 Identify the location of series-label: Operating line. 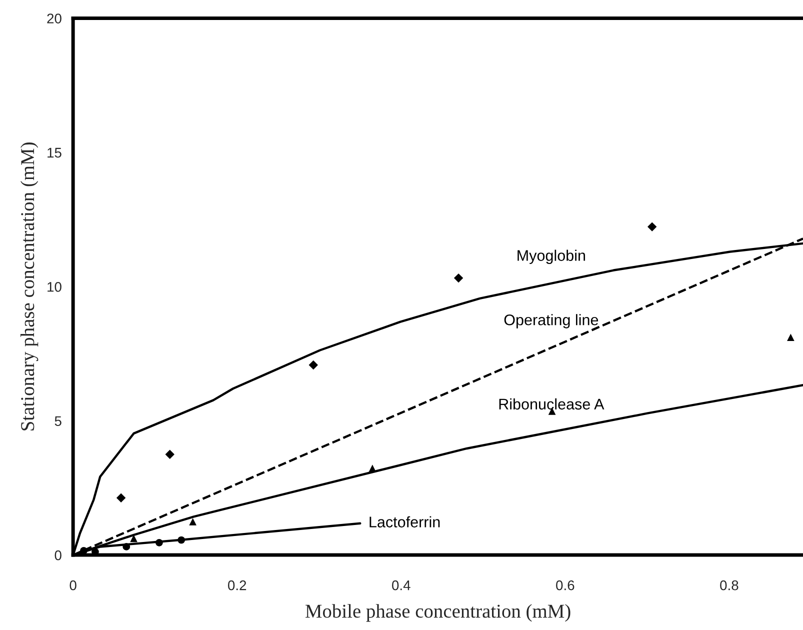
(551, 321).